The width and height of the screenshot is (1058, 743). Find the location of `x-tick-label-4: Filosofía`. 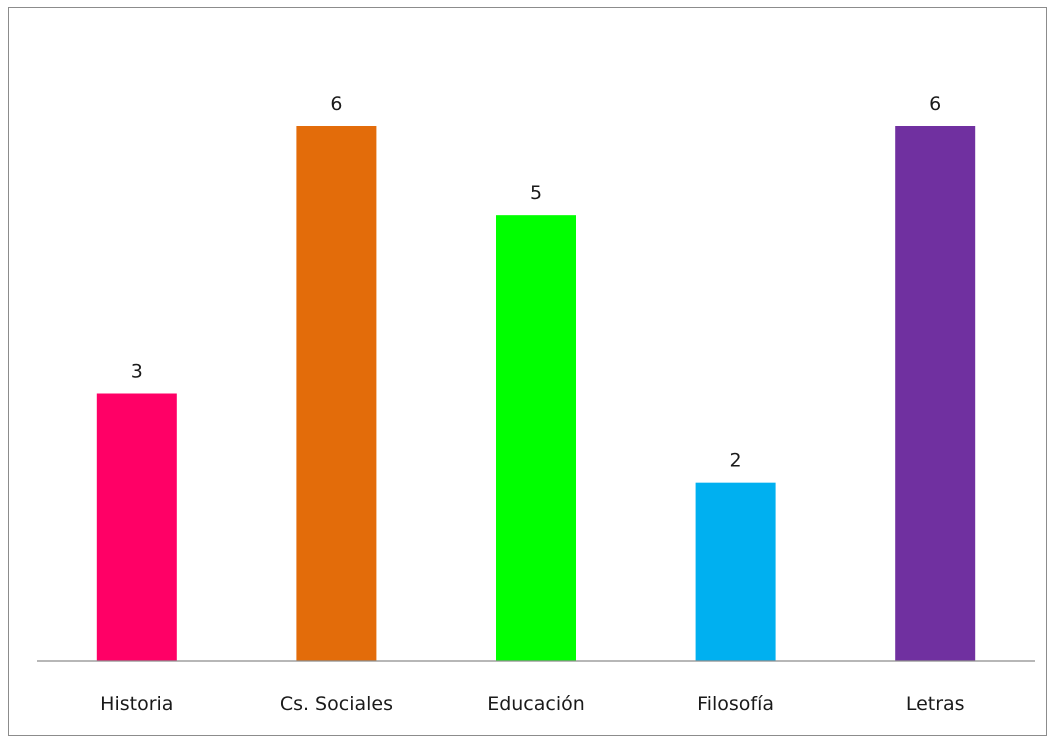

x-tick-label-4: Filosofía is located at coordinates (735, 704).